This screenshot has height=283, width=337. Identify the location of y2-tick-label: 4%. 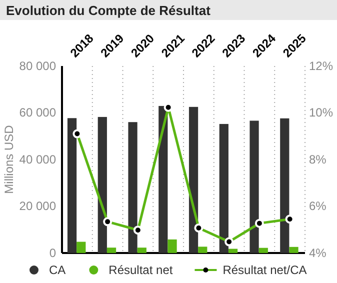
(318, 253).